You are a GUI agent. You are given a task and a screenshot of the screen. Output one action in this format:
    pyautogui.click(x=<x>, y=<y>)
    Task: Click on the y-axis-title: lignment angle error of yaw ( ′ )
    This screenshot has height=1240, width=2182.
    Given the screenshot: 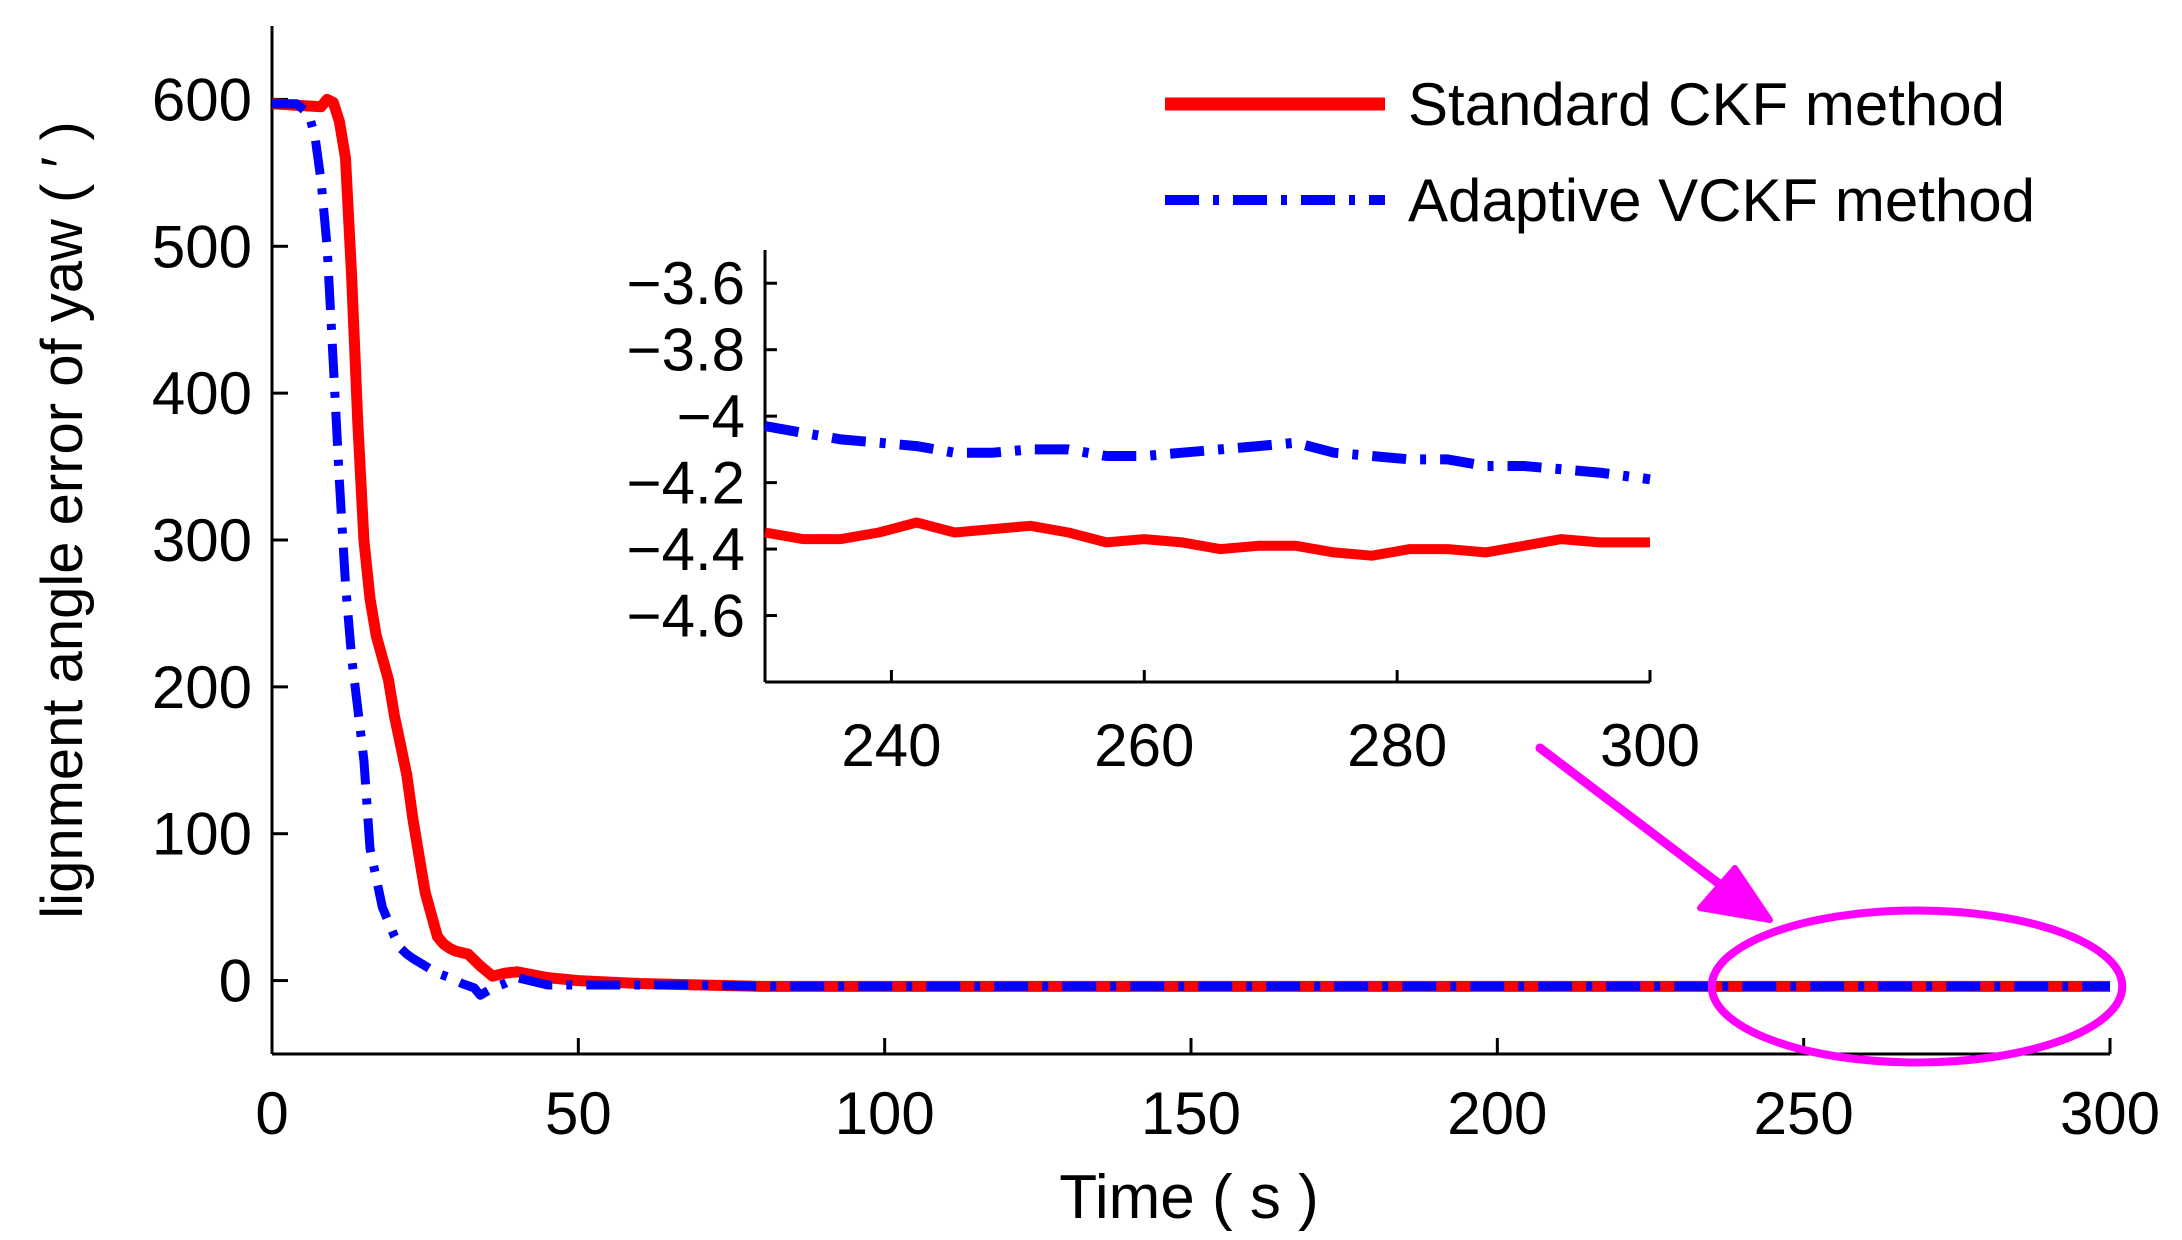 What is the action you would take?
    pyautogui.click(x=62, y=519)
    